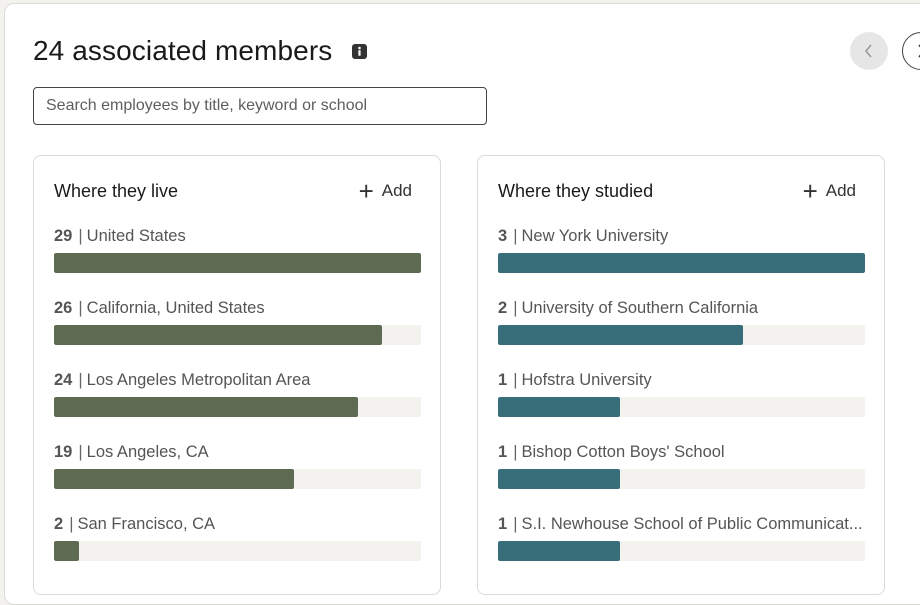 The width and height of the screenshot is (920, 605). I want to click on item-label: San Francisco, CA, so click(146, 524).